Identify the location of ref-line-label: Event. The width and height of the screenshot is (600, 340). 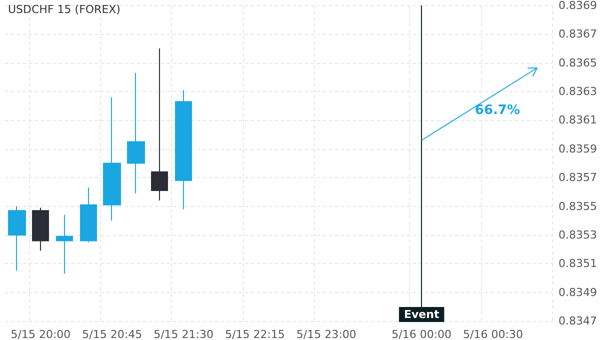
(422, 314).